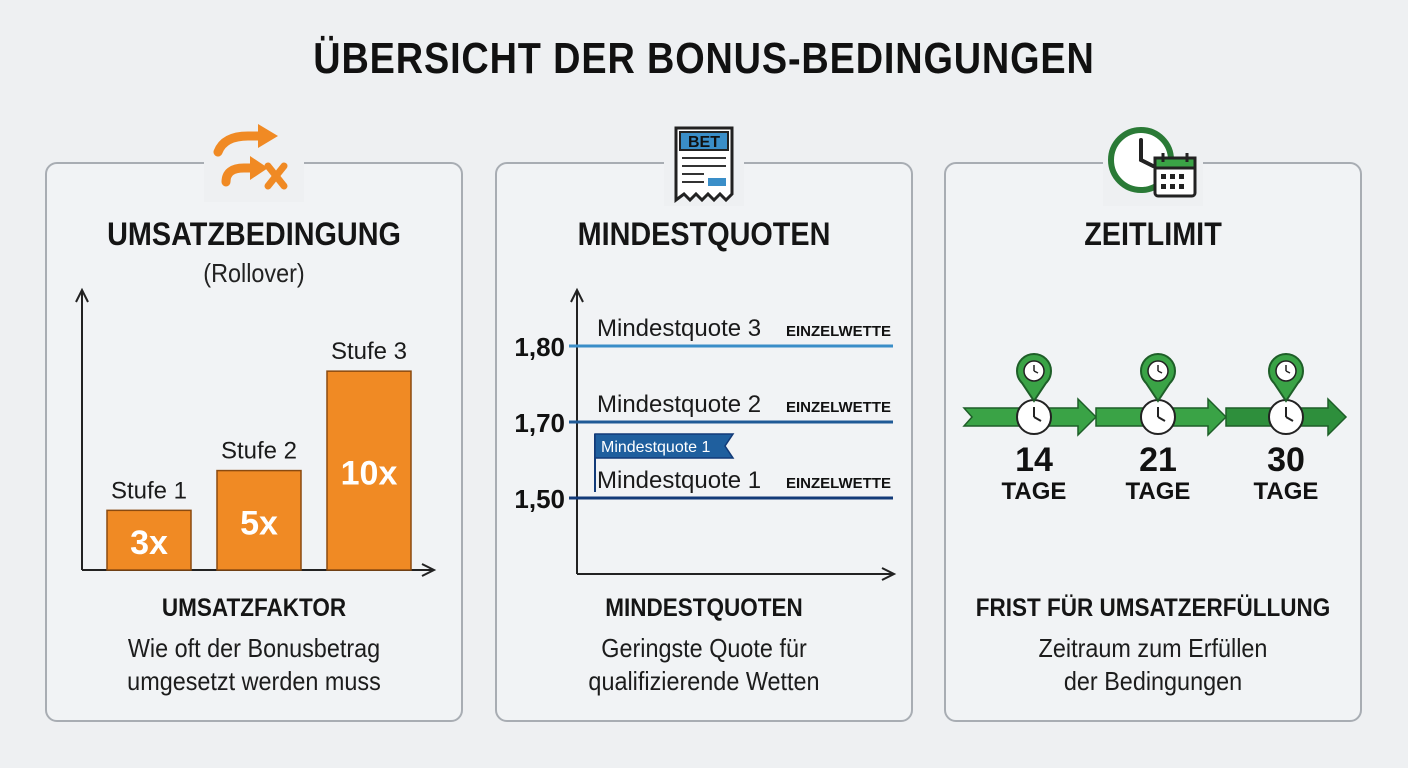 Image resolution: width=1408 pixels, height=768 pixels. Describe the element at coordinates (679, 480) in the screenshot. I see `odds-line-label: Mindestquote 1` at that location.